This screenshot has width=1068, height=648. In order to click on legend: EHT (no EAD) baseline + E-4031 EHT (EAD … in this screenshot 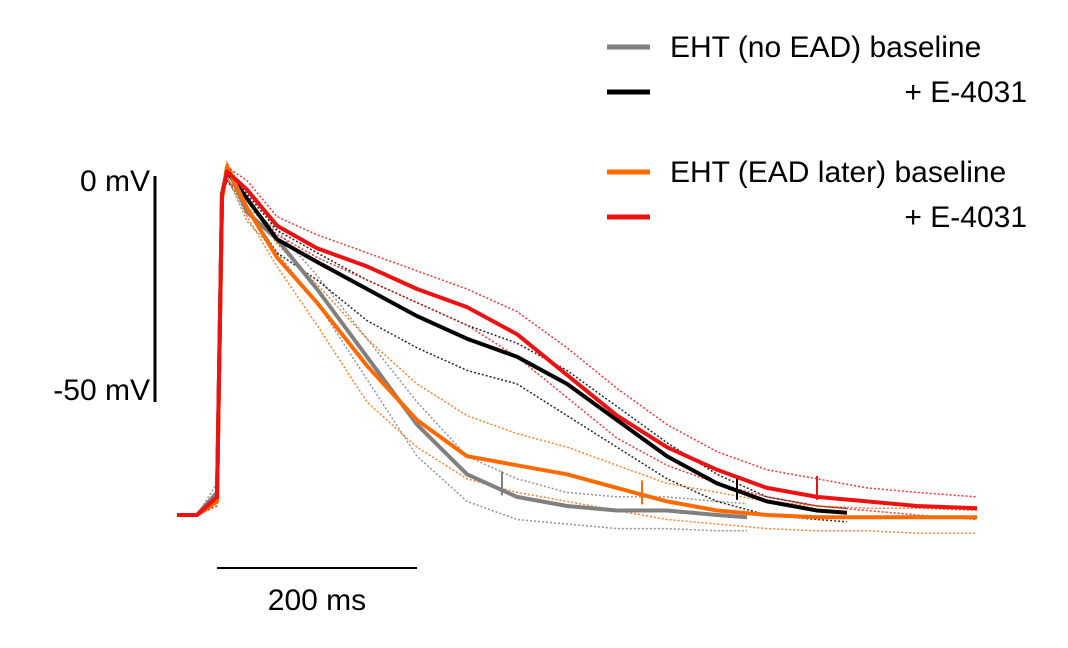, I will do `click(817, 132)`.